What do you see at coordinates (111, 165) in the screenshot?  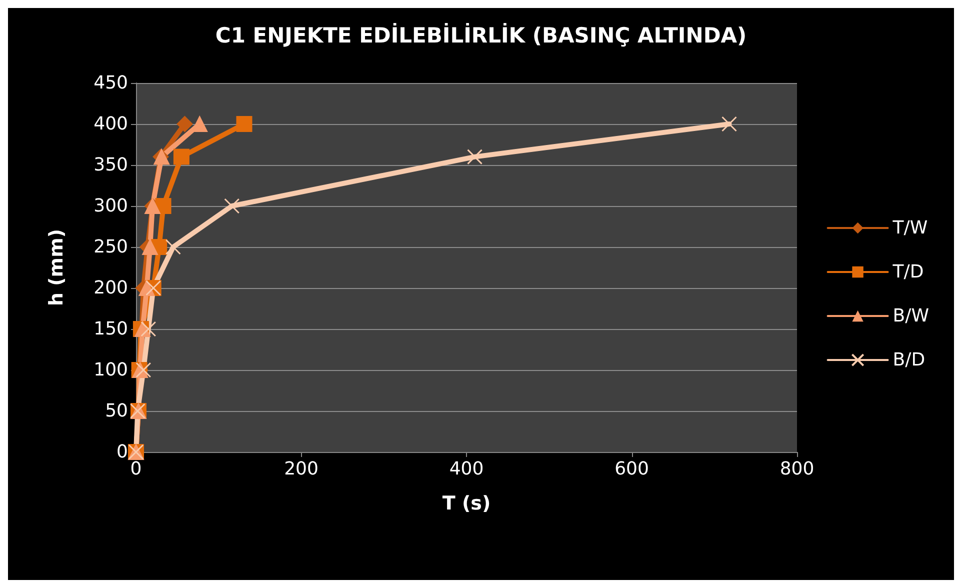 I see `y-tick-label: 350` at bounding box center [111, 165].